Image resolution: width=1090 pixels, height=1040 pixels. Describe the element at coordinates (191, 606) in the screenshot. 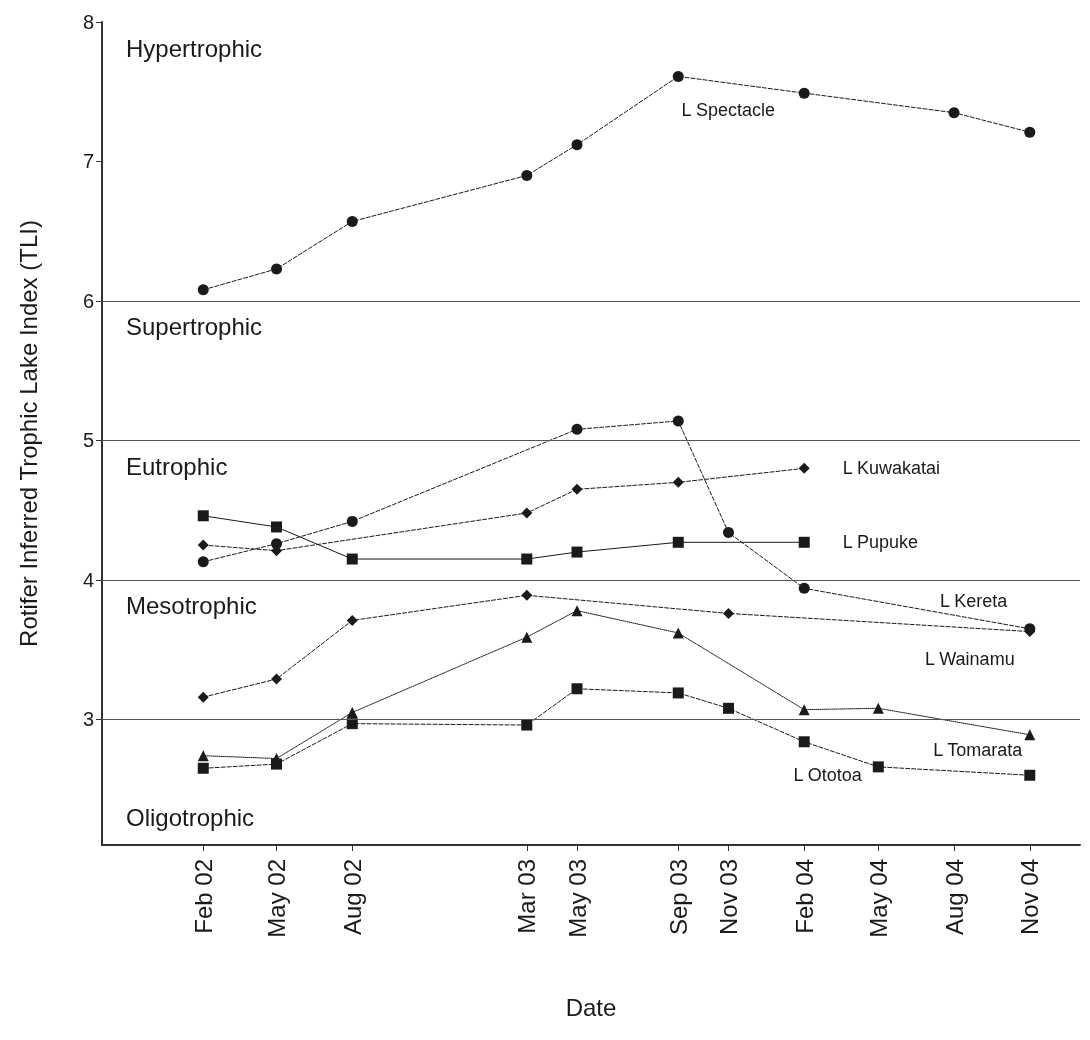

I see `annotation: Mesotrophic` at that location.